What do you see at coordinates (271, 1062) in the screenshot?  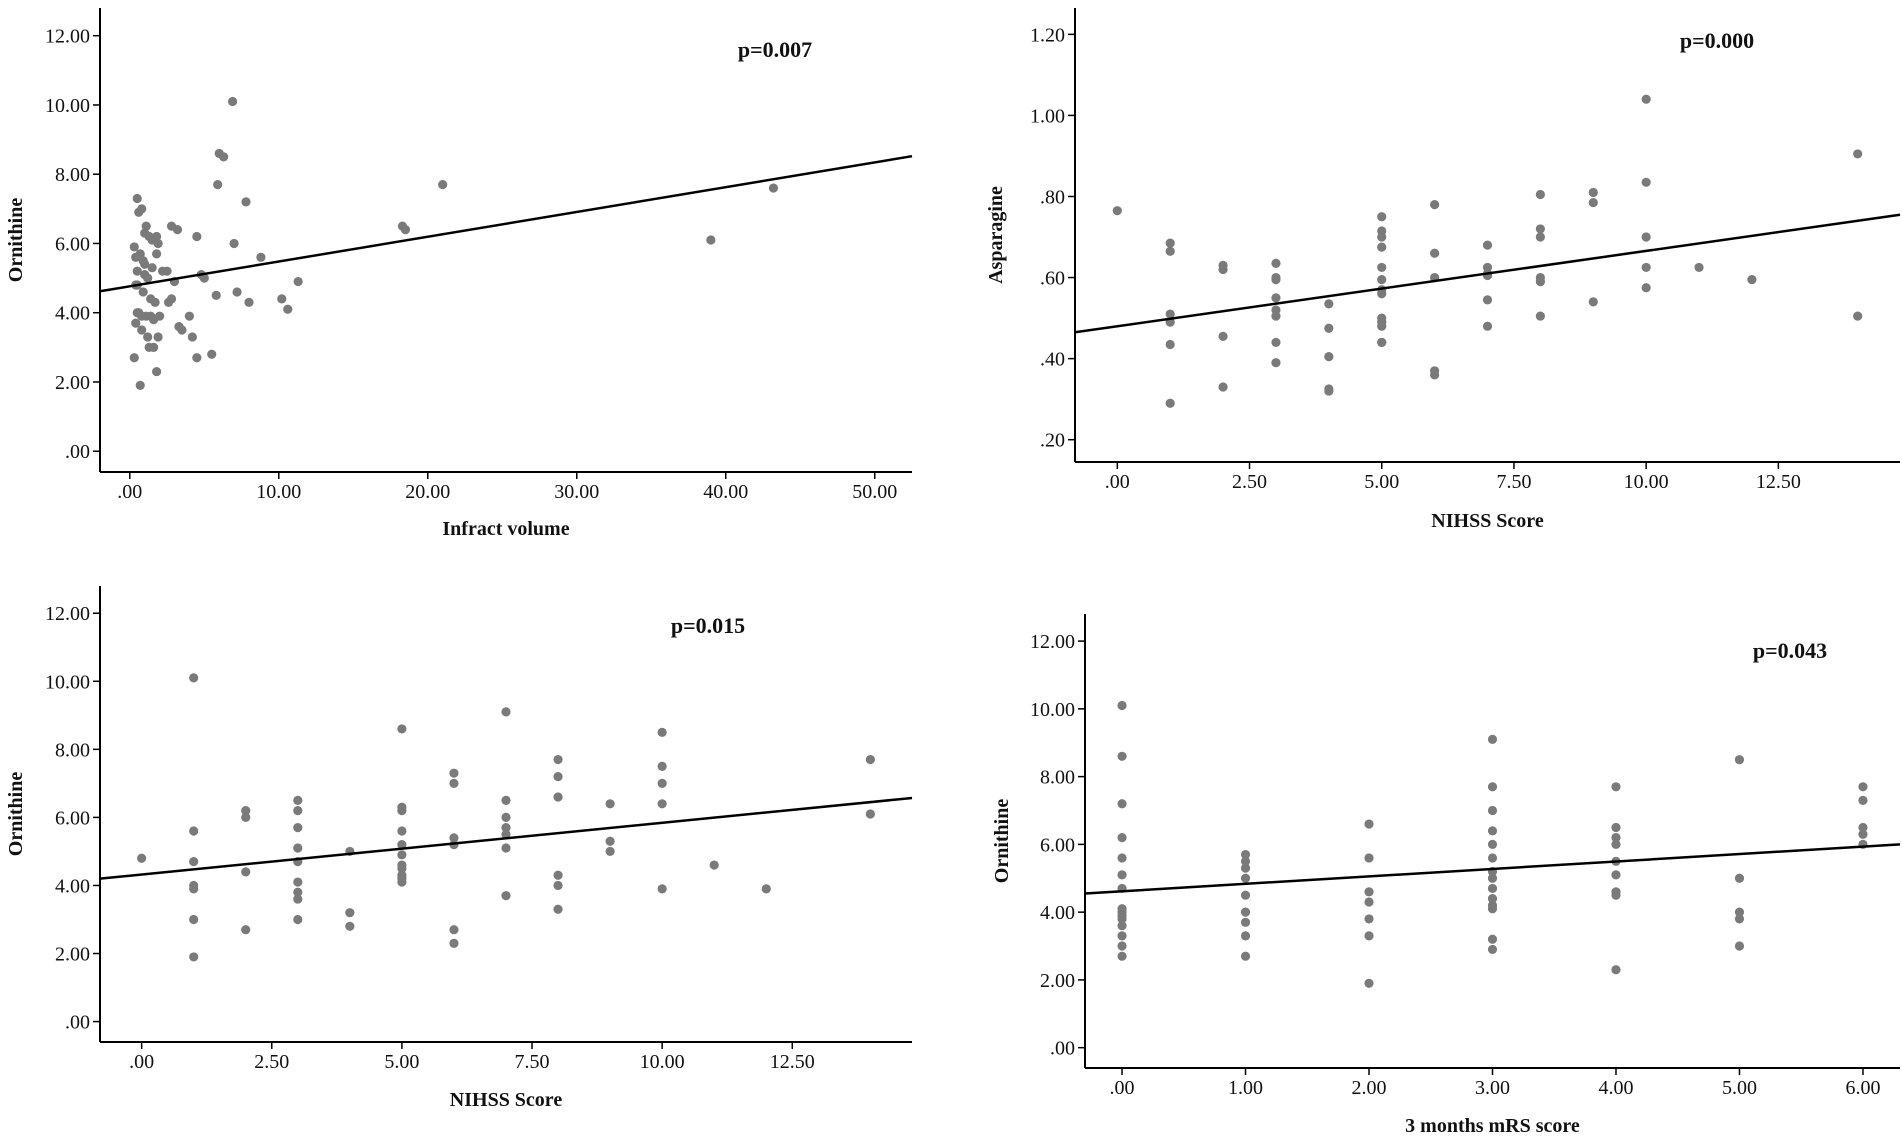 I see `x-tick-label: 2.50` at bounding box center [271, 1062].